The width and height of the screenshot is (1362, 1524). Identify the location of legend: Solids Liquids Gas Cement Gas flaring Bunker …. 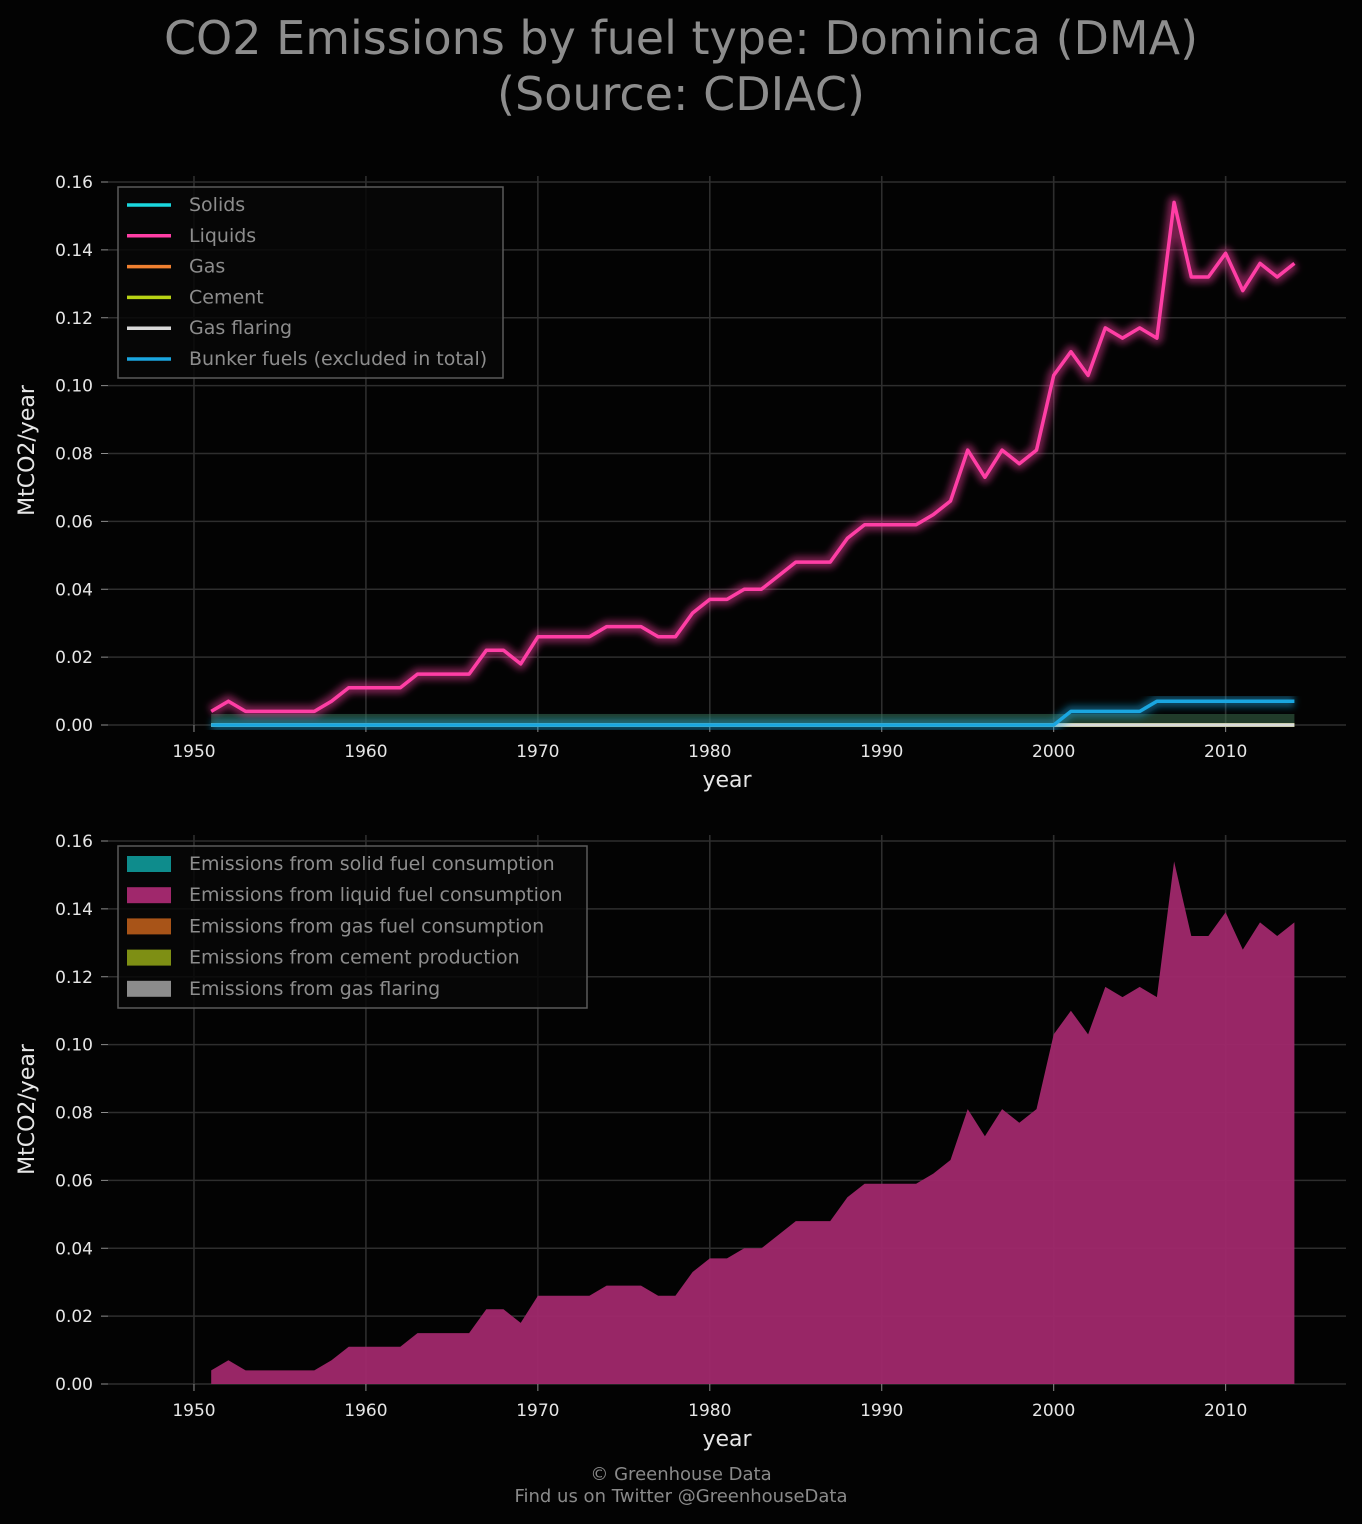
(310, 282).